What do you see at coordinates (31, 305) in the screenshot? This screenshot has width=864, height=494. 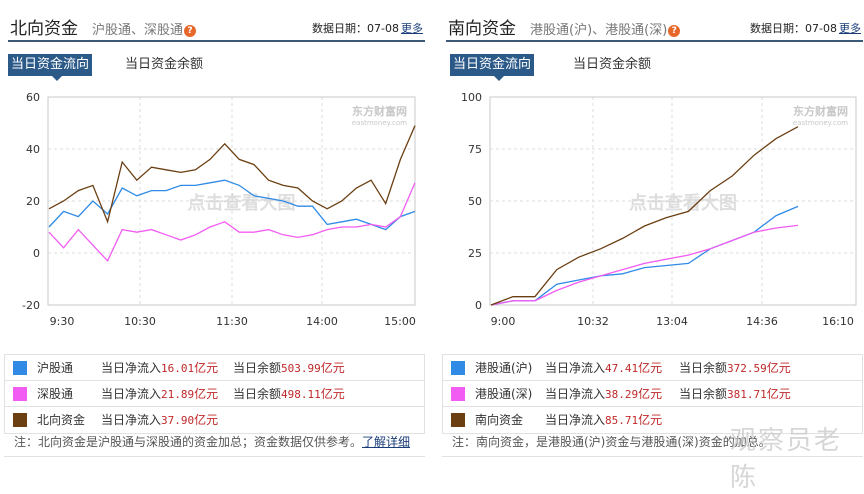 I see `svg-text: -20` at bounding box center [31, 305].